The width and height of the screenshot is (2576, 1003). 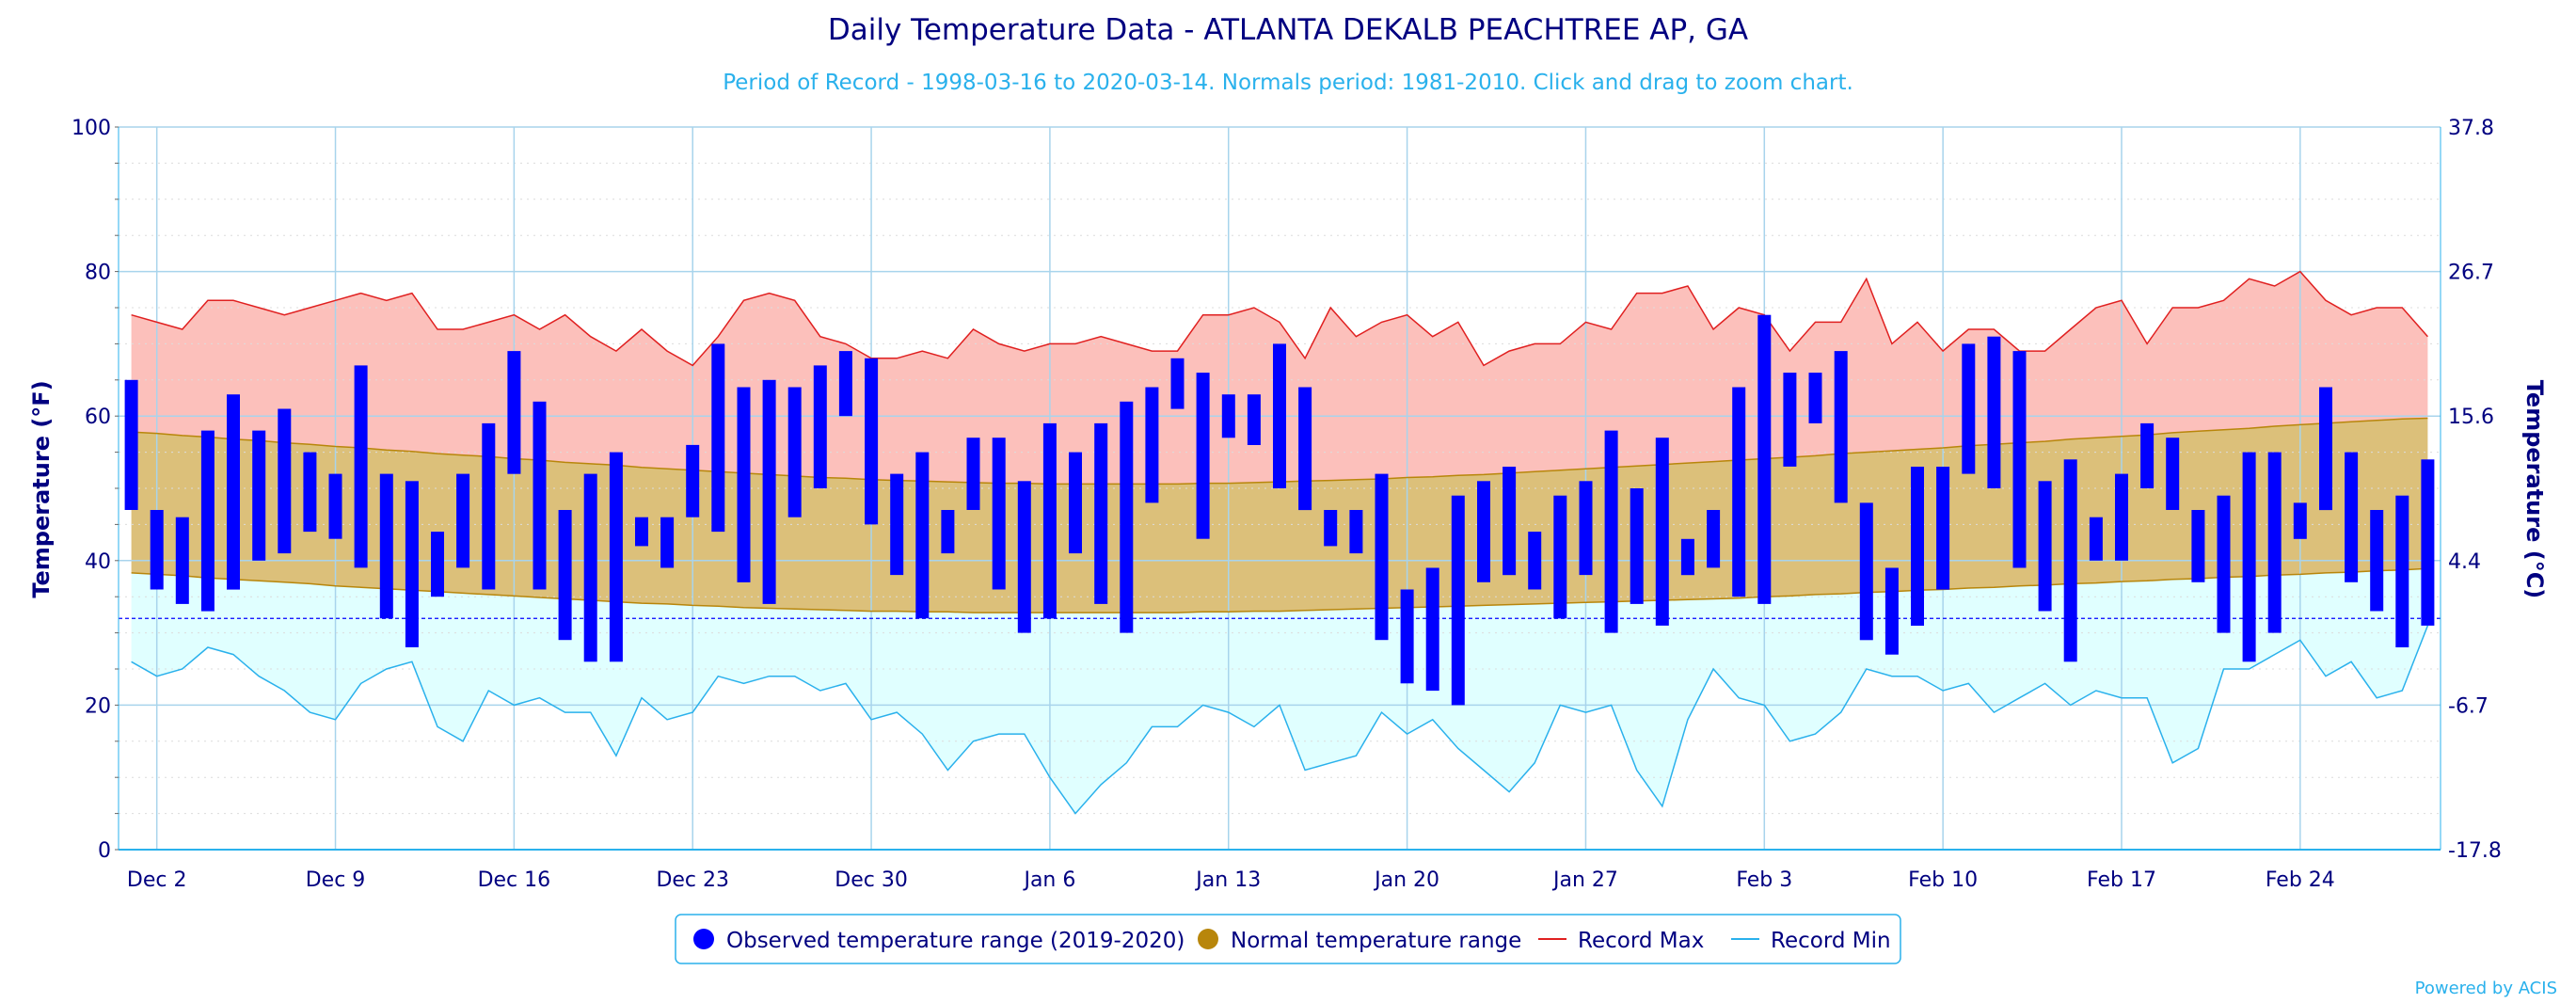 What do you see at coordinates (956, 941) in the screenshot?
I see `legend-observed-label: Observed temperature range (2019-2020)` at bounding box center [956, 941].